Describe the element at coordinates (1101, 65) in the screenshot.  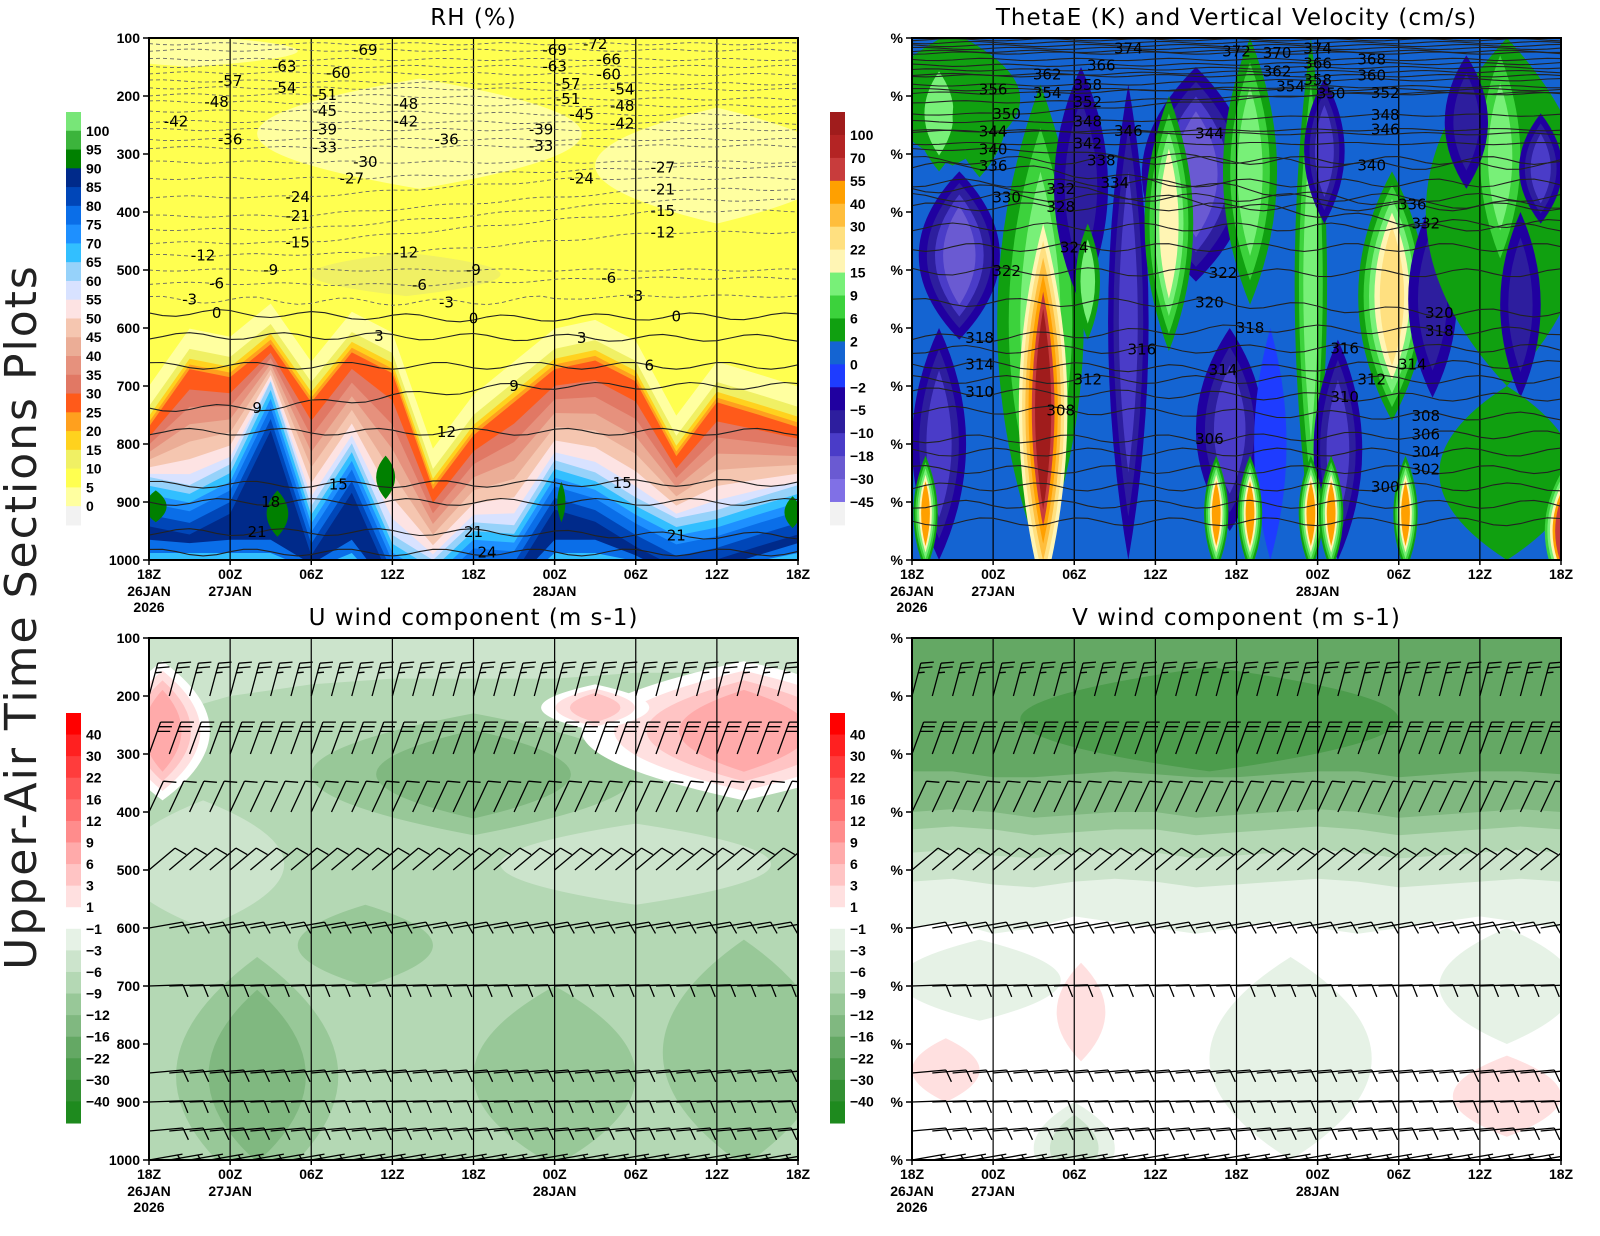
I see `contour-label: 366` at that location.